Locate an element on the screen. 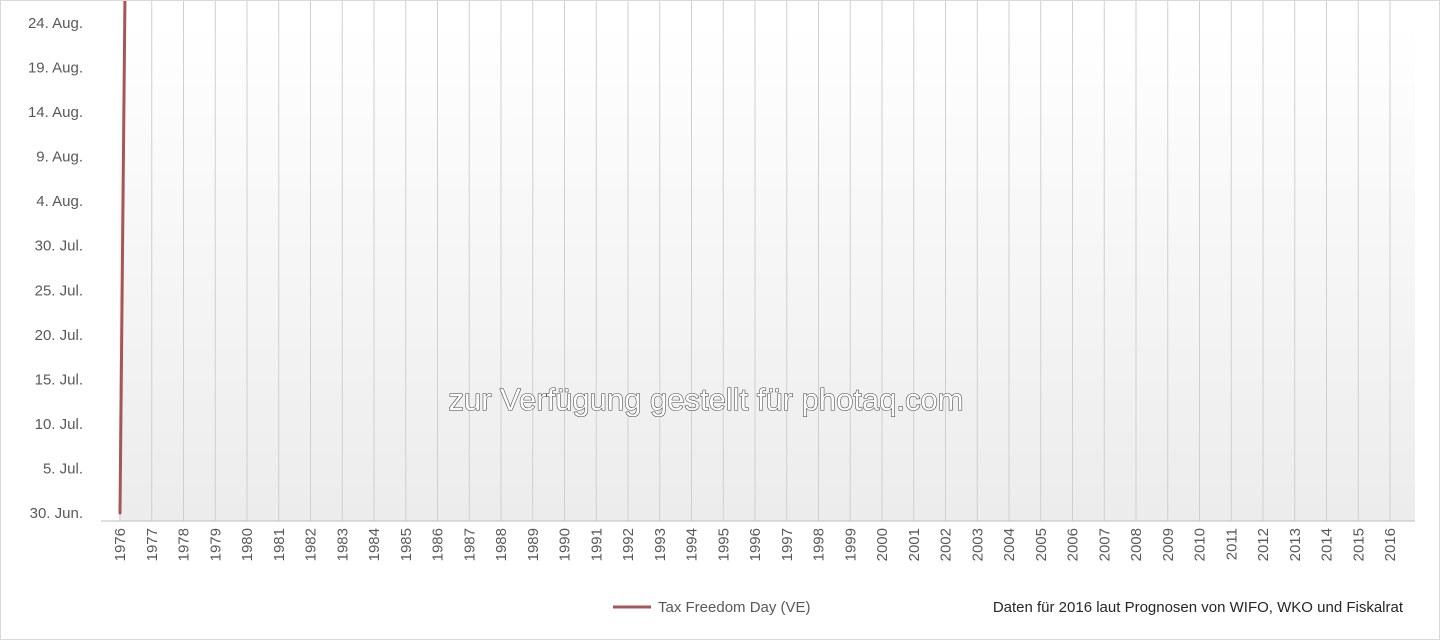 This screenshot has width=1440, height=641. legend: Tax Freedom Day (VE) is located at coordinates (712, 607).